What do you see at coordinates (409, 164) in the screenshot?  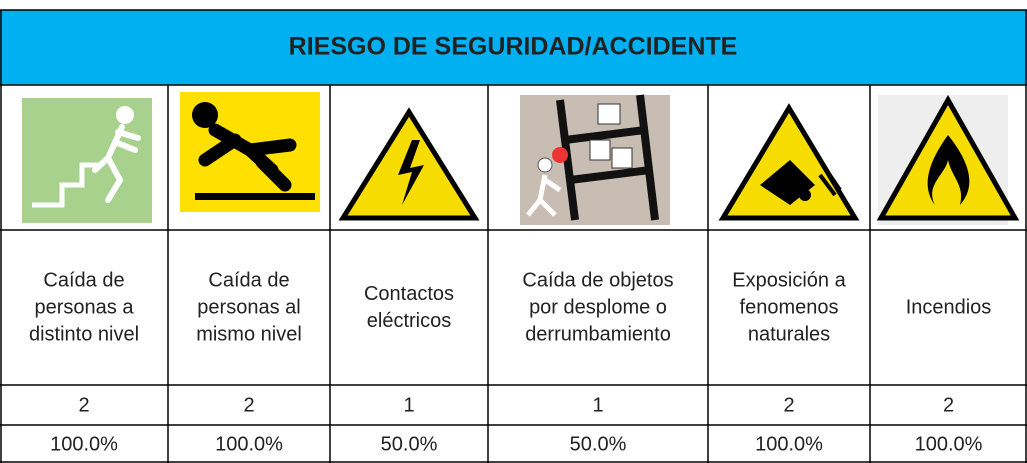 I see `icon-electric` at bounding box center [409, 164].